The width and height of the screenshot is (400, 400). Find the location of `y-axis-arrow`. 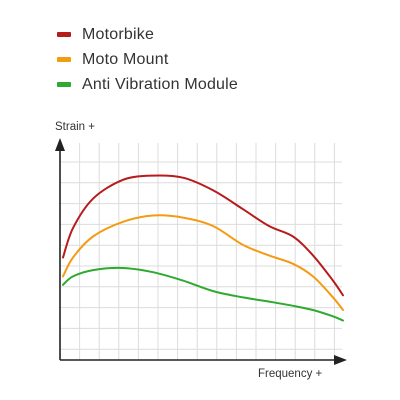

y-axis-arrow is located at coordinates (60, 144).